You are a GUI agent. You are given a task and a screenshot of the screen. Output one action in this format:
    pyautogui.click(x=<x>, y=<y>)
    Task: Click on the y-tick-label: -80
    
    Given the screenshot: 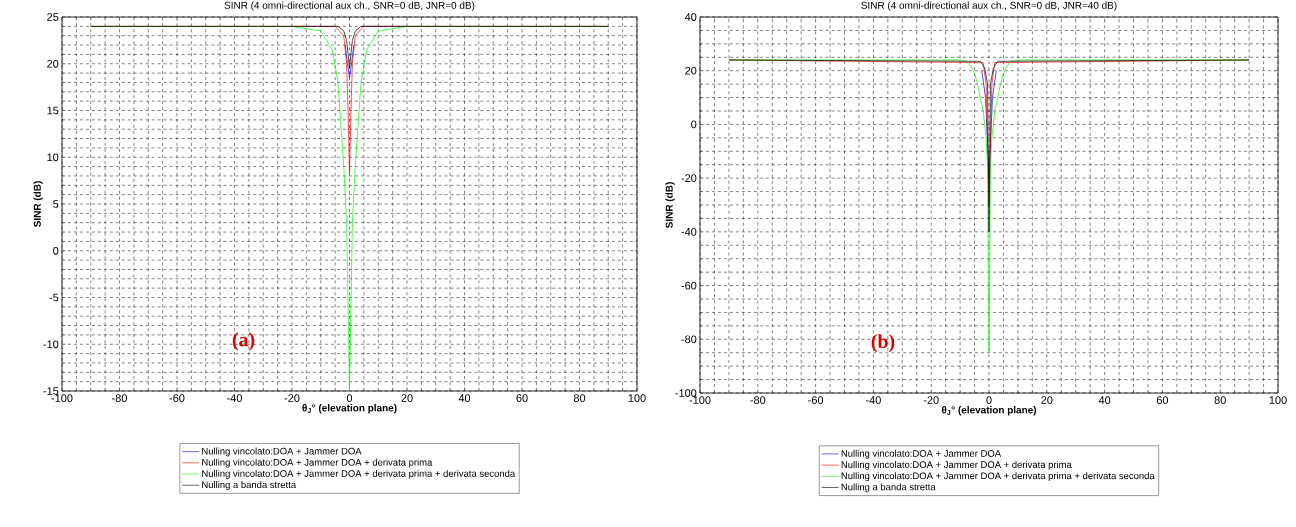 What is the action you would take?
    pyautogui.click(x=689, y=339)
    